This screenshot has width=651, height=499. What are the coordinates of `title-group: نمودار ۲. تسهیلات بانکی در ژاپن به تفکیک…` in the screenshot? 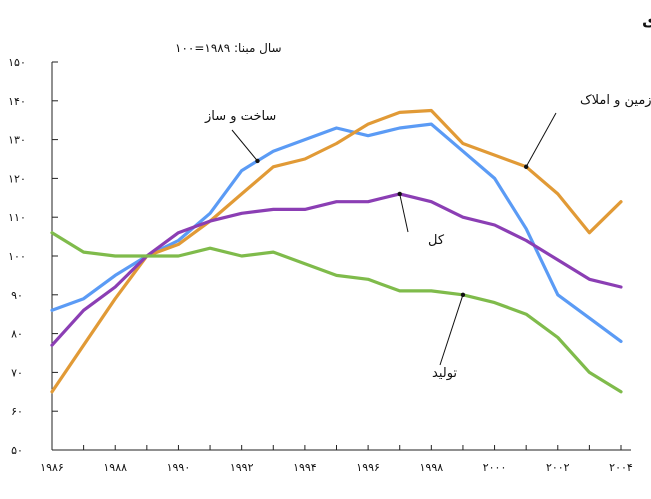 It's located at (413, 33).